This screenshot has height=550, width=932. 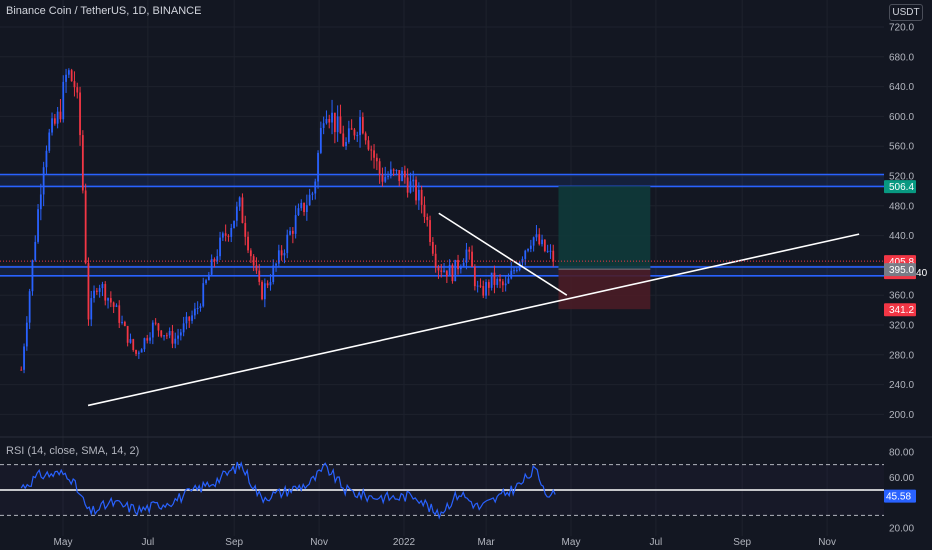 What do you see at coordinates (901, 453) in the screenshot?
I see `rsi-tick-label: 80.00` at bounding box center [901, 453].